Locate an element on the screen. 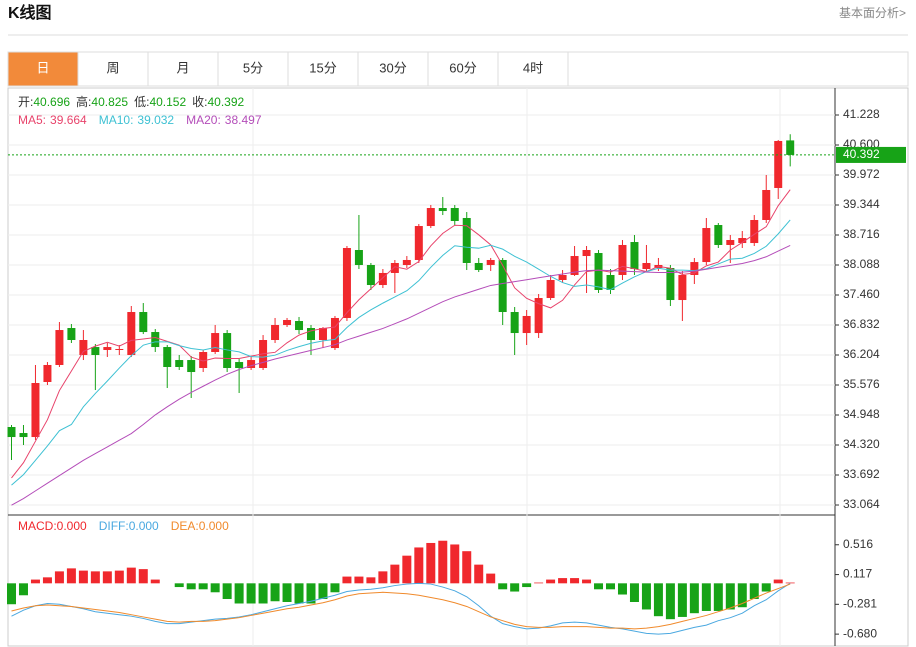 This screenshot has height=647, width=916. ohlc-key: 低: is located at coordinates (141, 102).